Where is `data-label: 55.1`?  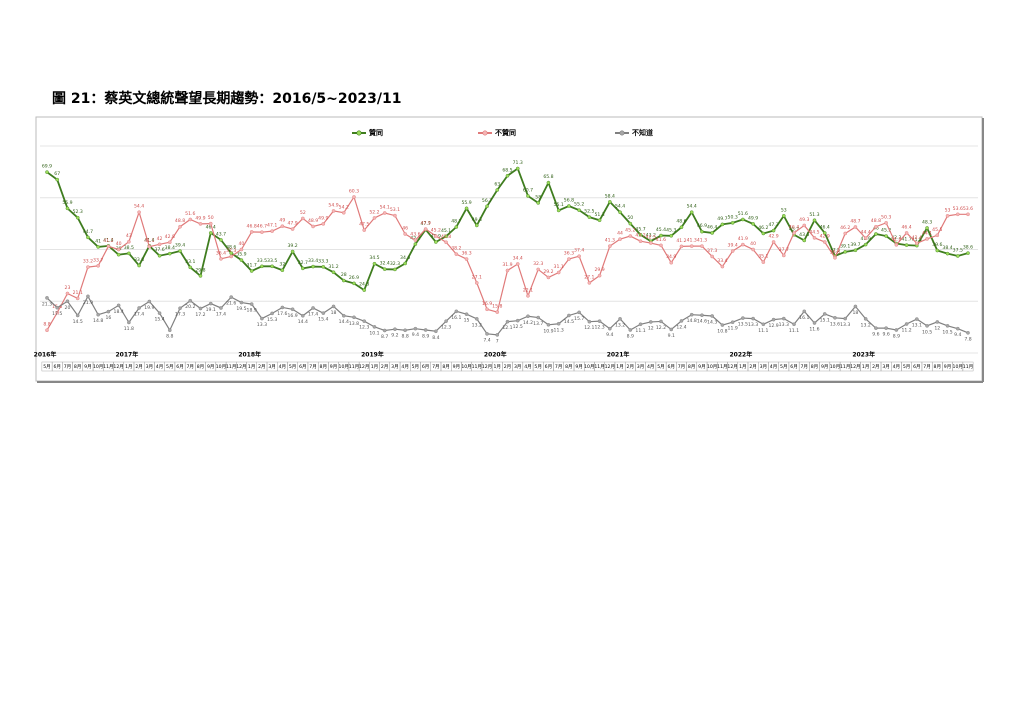 data-label: 55.1 is located at coordinates (559, 205).